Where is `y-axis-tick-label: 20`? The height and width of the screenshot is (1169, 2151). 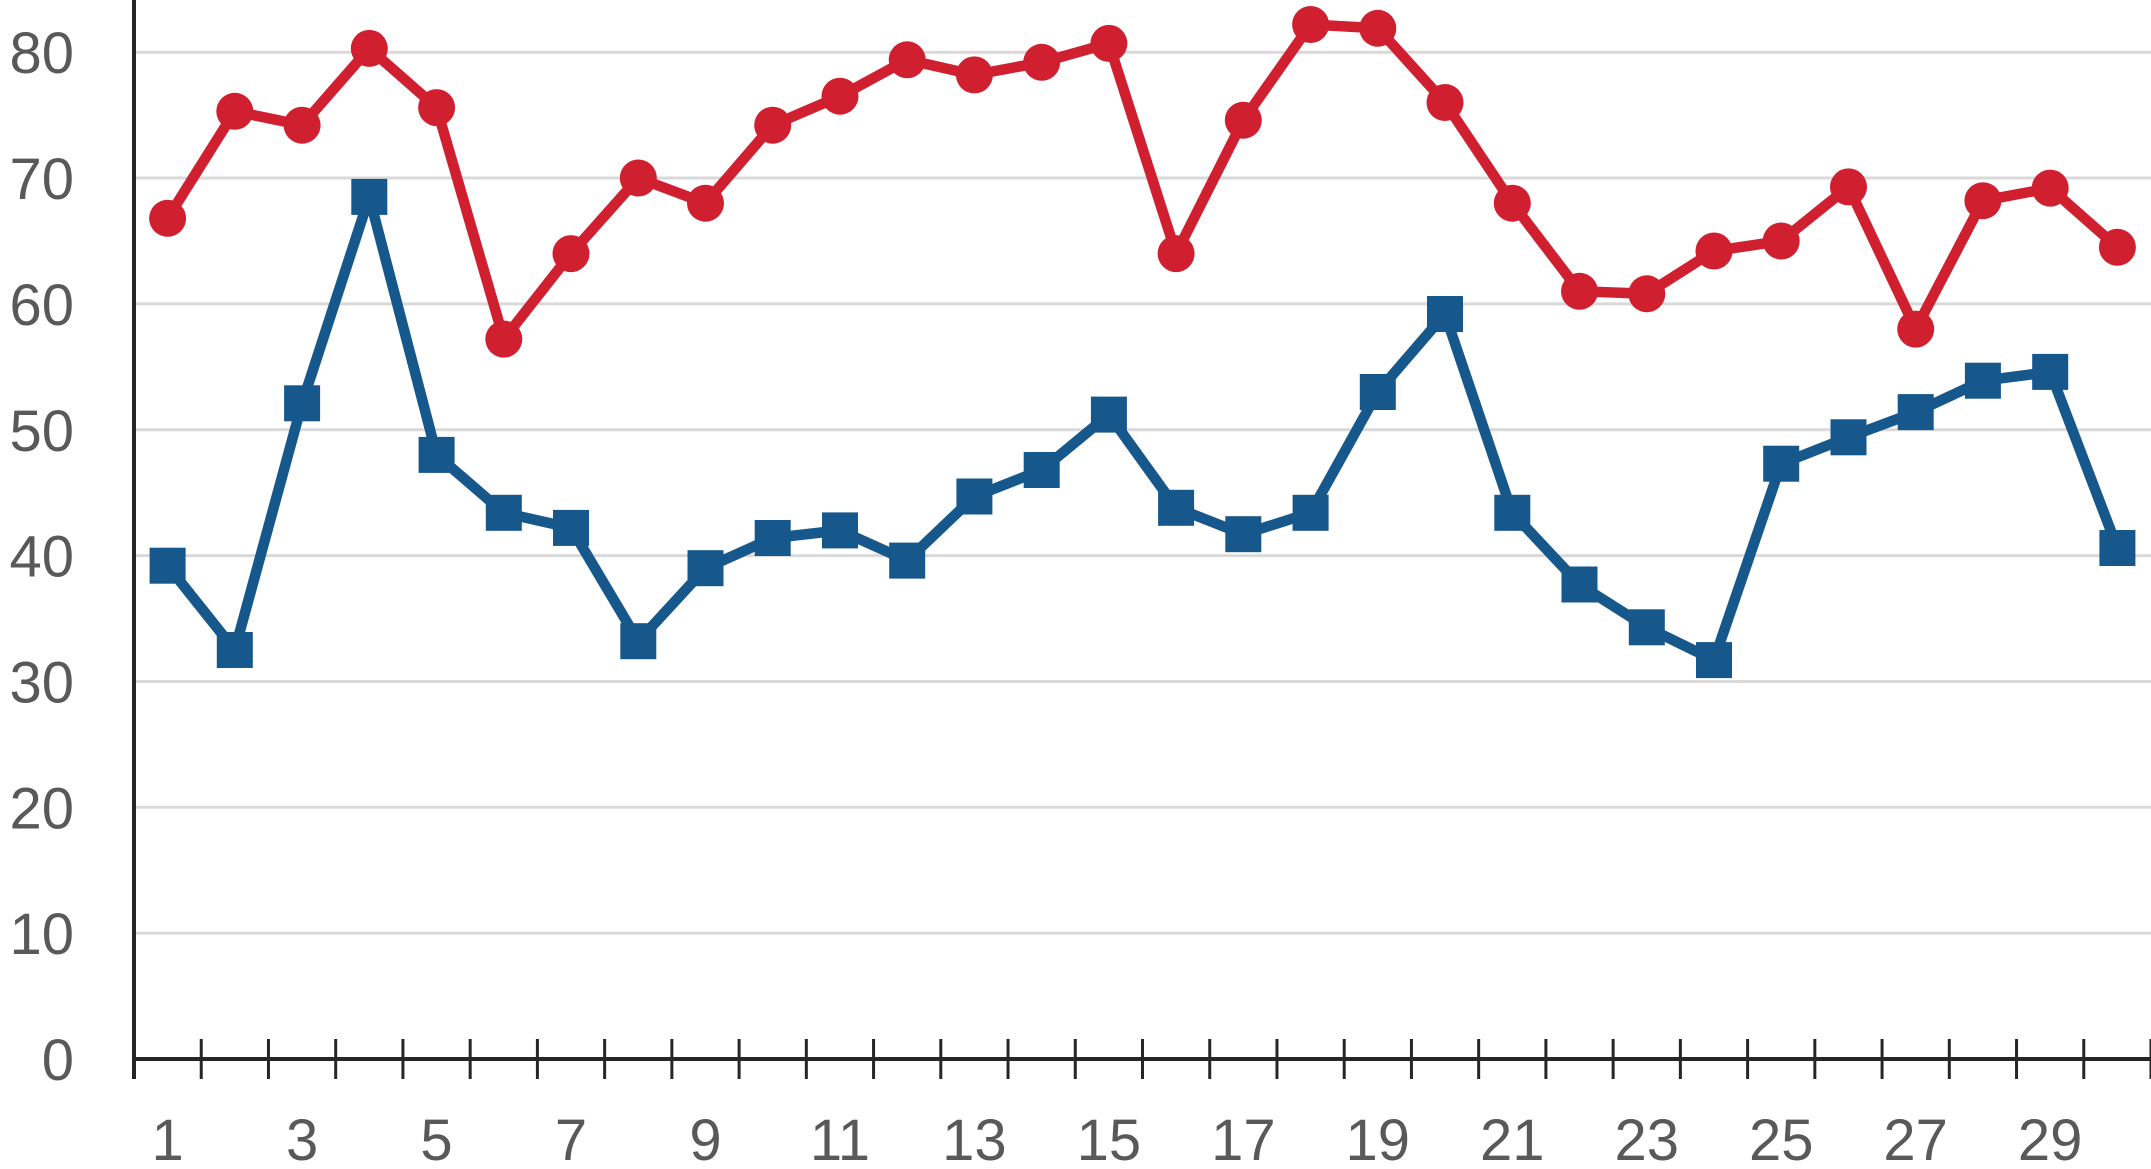 y-axis-tick-label: 20 is located at coordinates (41, 808).